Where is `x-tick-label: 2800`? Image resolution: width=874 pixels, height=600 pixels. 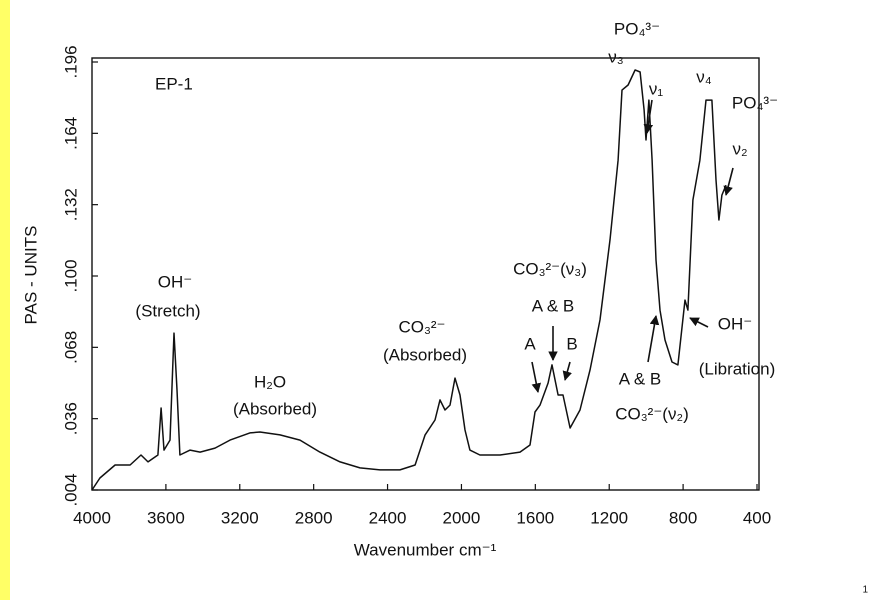
x-tick-label: 2800 is located at coordinates (314, 517).